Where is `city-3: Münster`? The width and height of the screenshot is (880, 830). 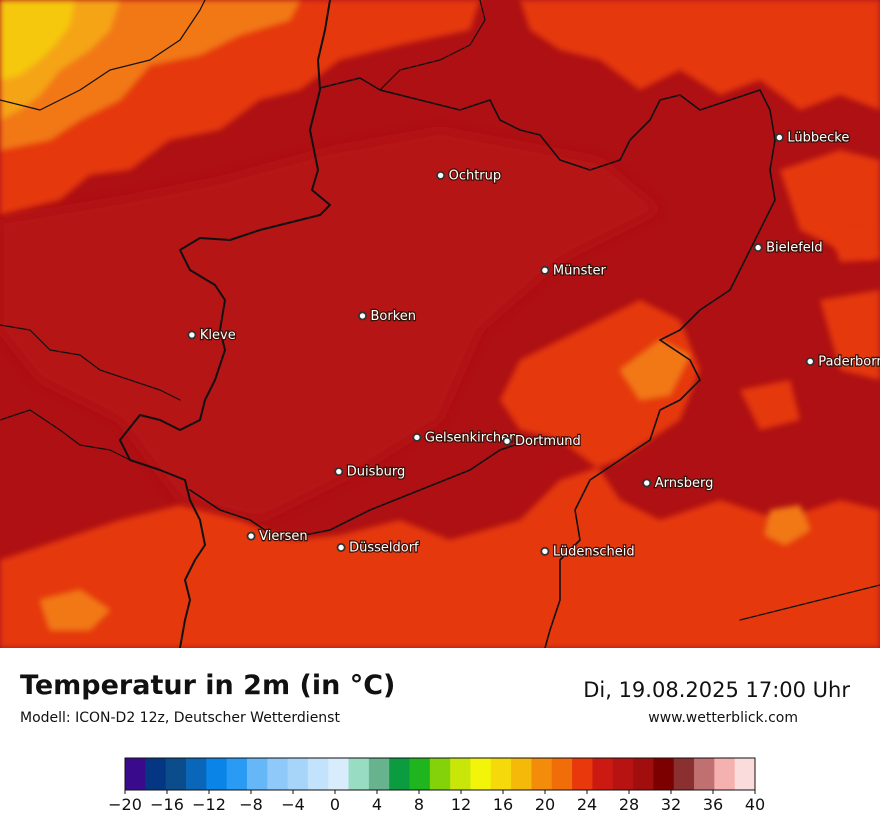 city-3: Münster is located at coordinates (574, 270).